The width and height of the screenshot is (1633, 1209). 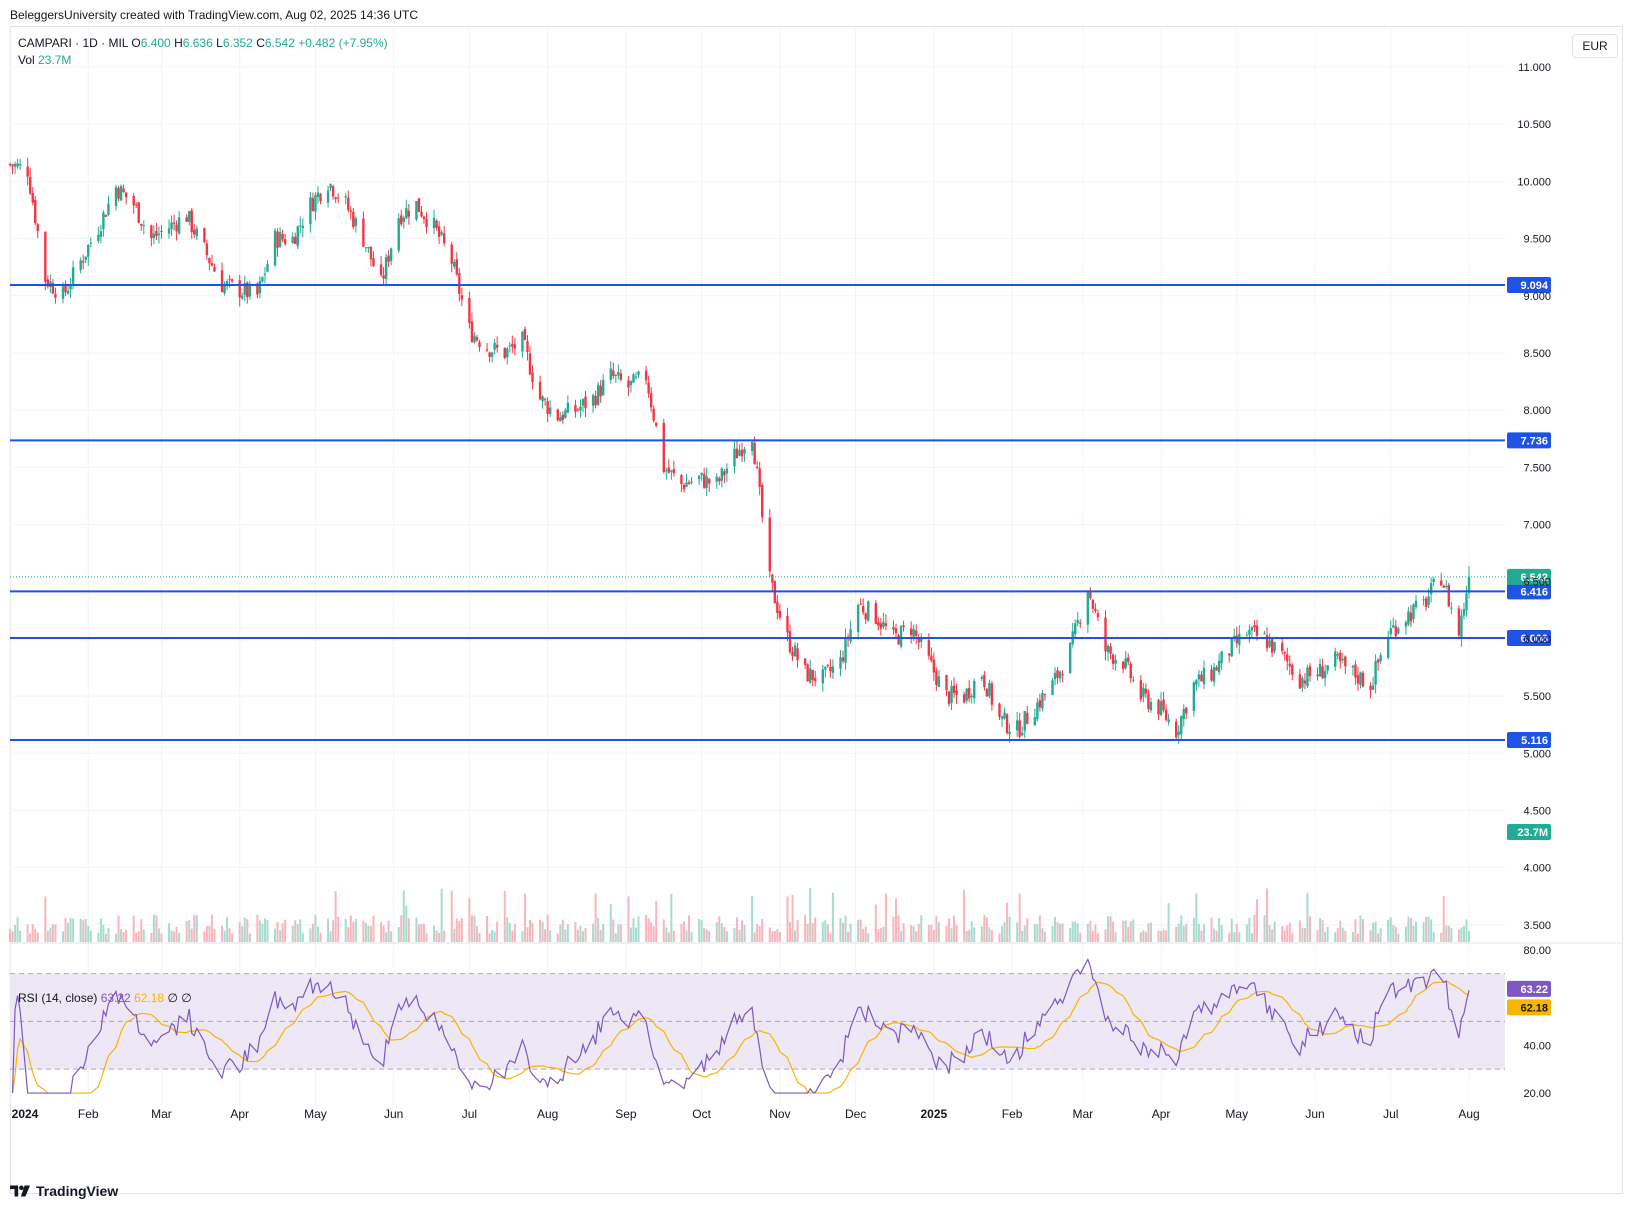 I want to click on time-tick-label: May, so click(x=315, y=1114).